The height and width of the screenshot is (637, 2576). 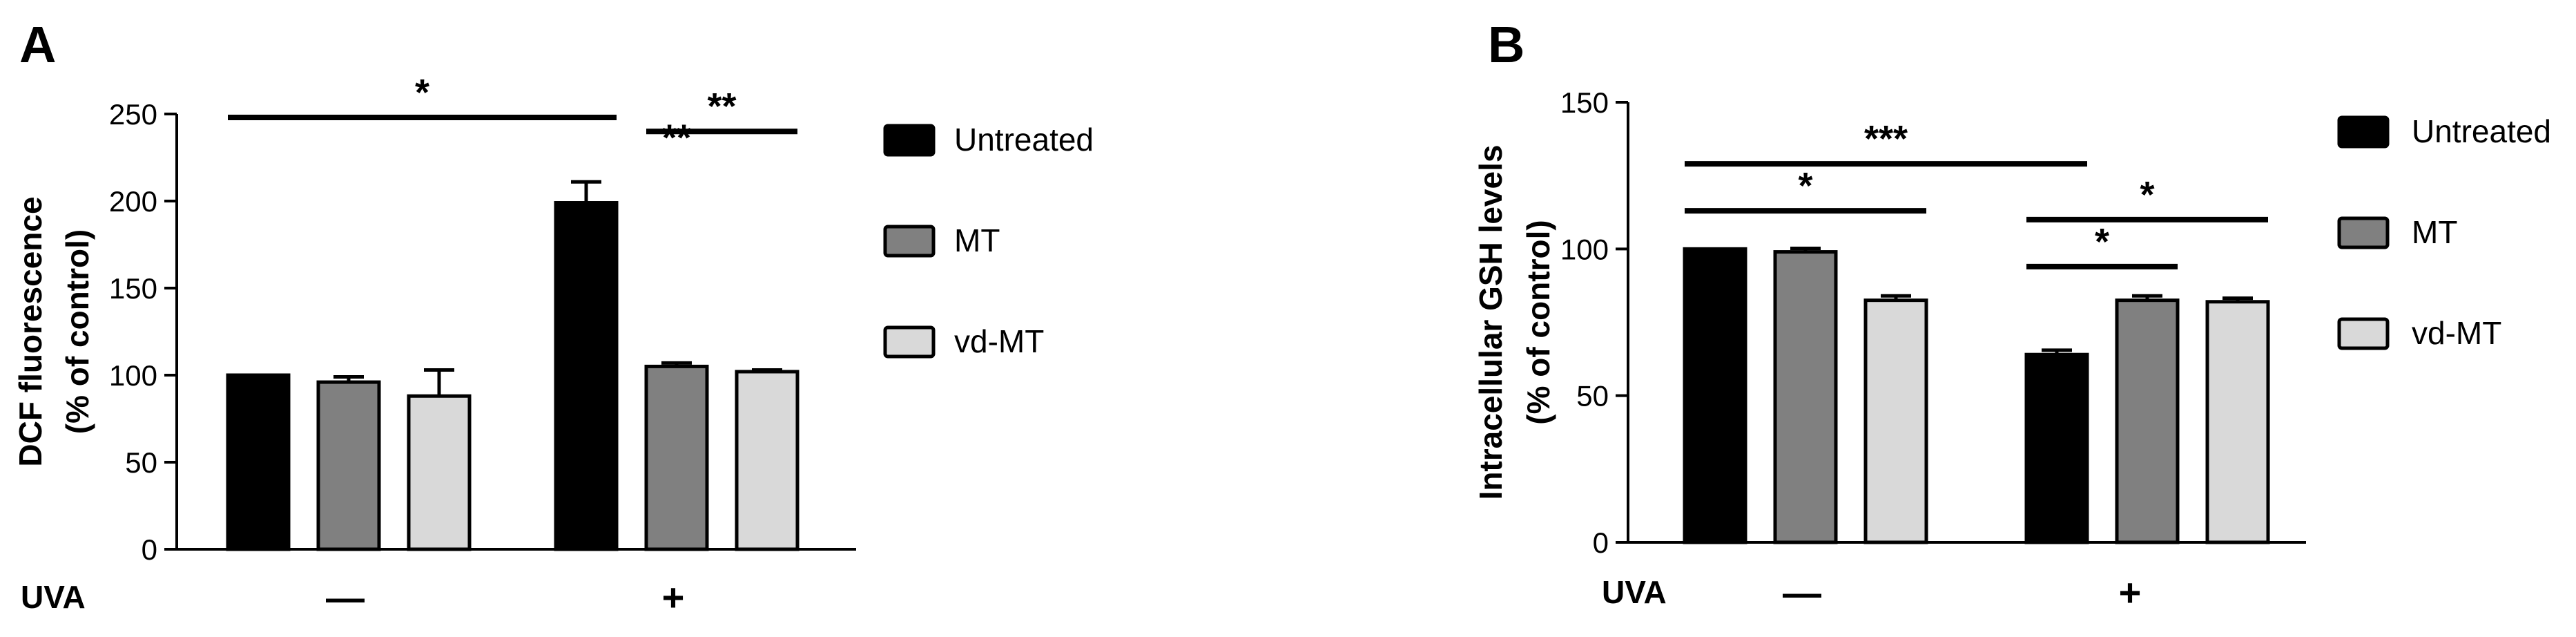 I want to click on panel-letter: A, so click(x=38, y=44).